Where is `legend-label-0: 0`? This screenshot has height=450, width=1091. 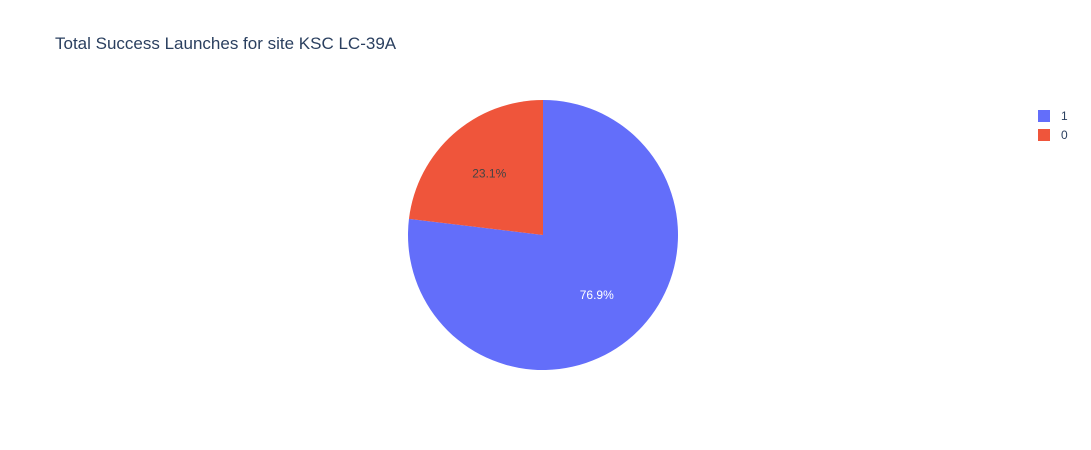 legend-label-0: 0 is located at coordinates (1064, 134).